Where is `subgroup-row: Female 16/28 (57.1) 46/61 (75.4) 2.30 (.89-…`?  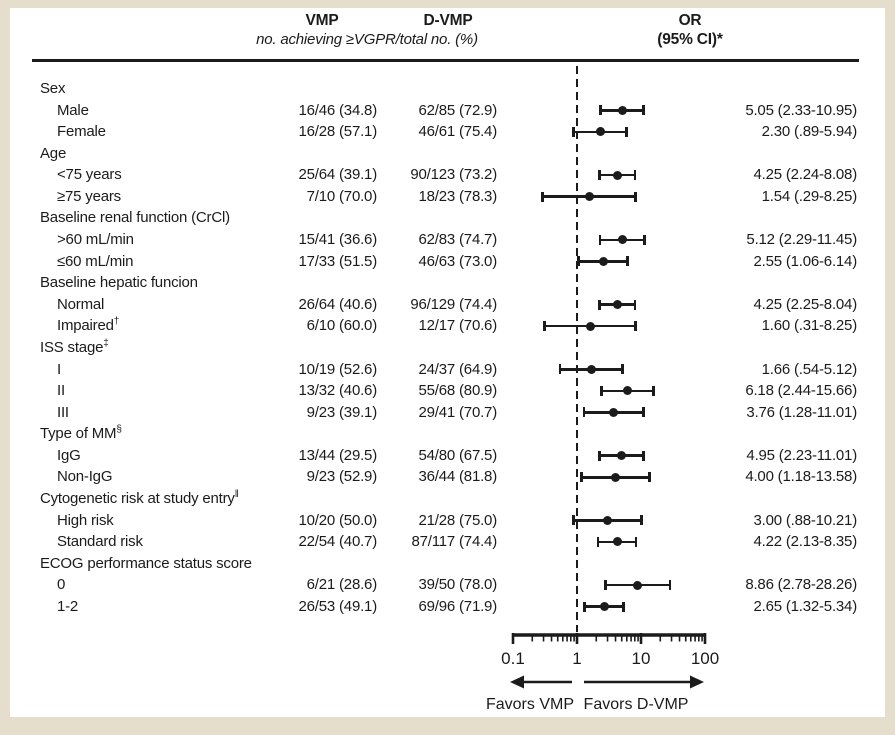 subgroup-row: Female 16/28 (57.1) 46/61 (75.4) 2.30 (.89-… is located at coordinates (447, 132).